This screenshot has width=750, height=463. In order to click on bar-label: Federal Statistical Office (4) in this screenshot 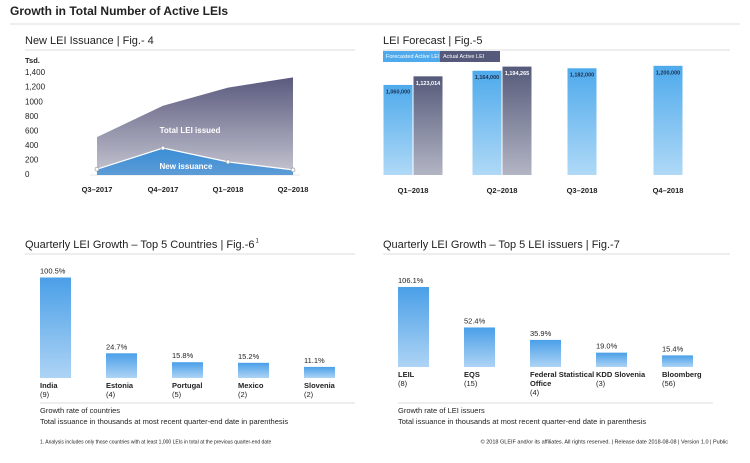, I will do `click(563, 383)`.